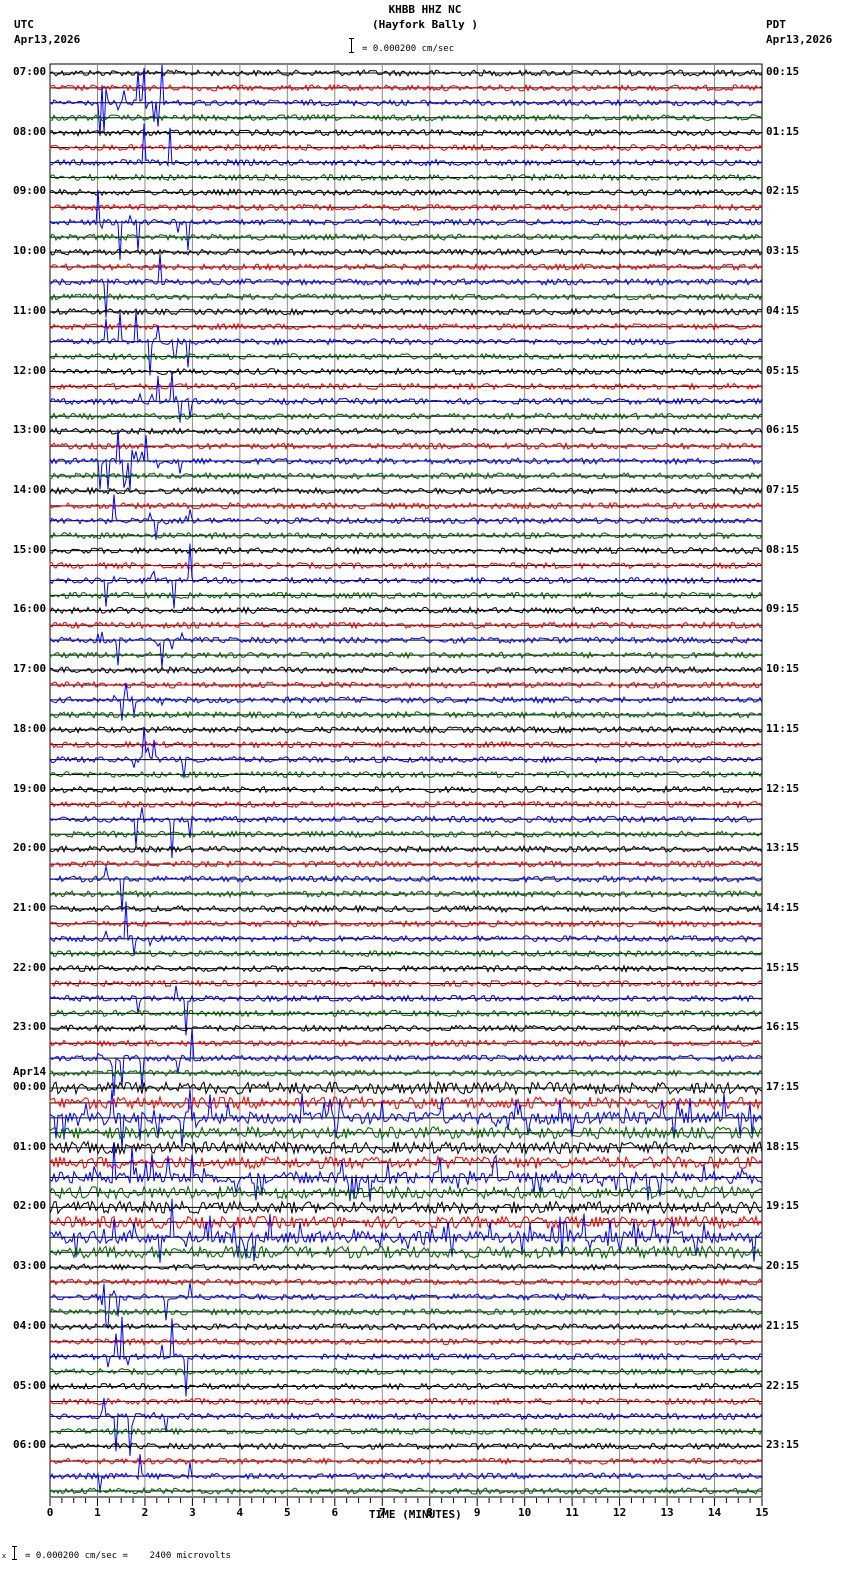  I want to click on utc-hour-label: 22:00, so click(30, 967).